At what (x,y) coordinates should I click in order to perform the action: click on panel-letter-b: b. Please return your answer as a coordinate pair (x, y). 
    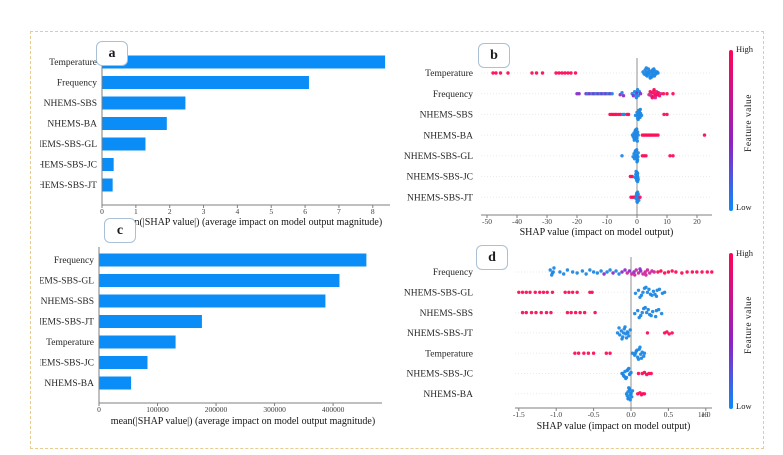
    Looking at the image, I should click on (494, 55).